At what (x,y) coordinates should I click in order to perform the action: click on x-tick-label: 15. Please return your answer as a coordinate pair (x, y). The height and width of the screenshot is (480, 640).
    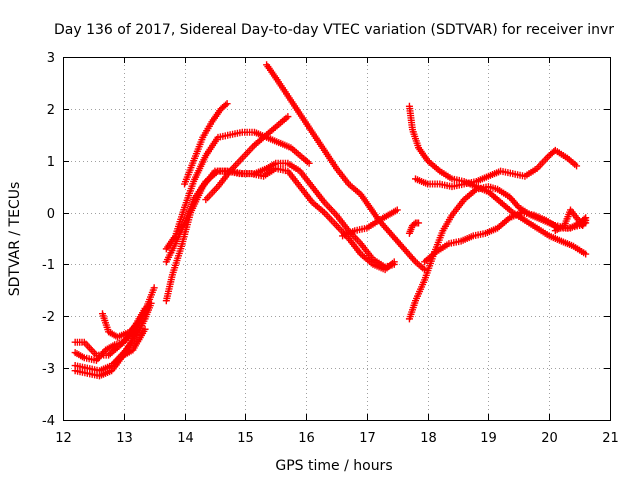
    Looking at the image, I should click on (245, 438).